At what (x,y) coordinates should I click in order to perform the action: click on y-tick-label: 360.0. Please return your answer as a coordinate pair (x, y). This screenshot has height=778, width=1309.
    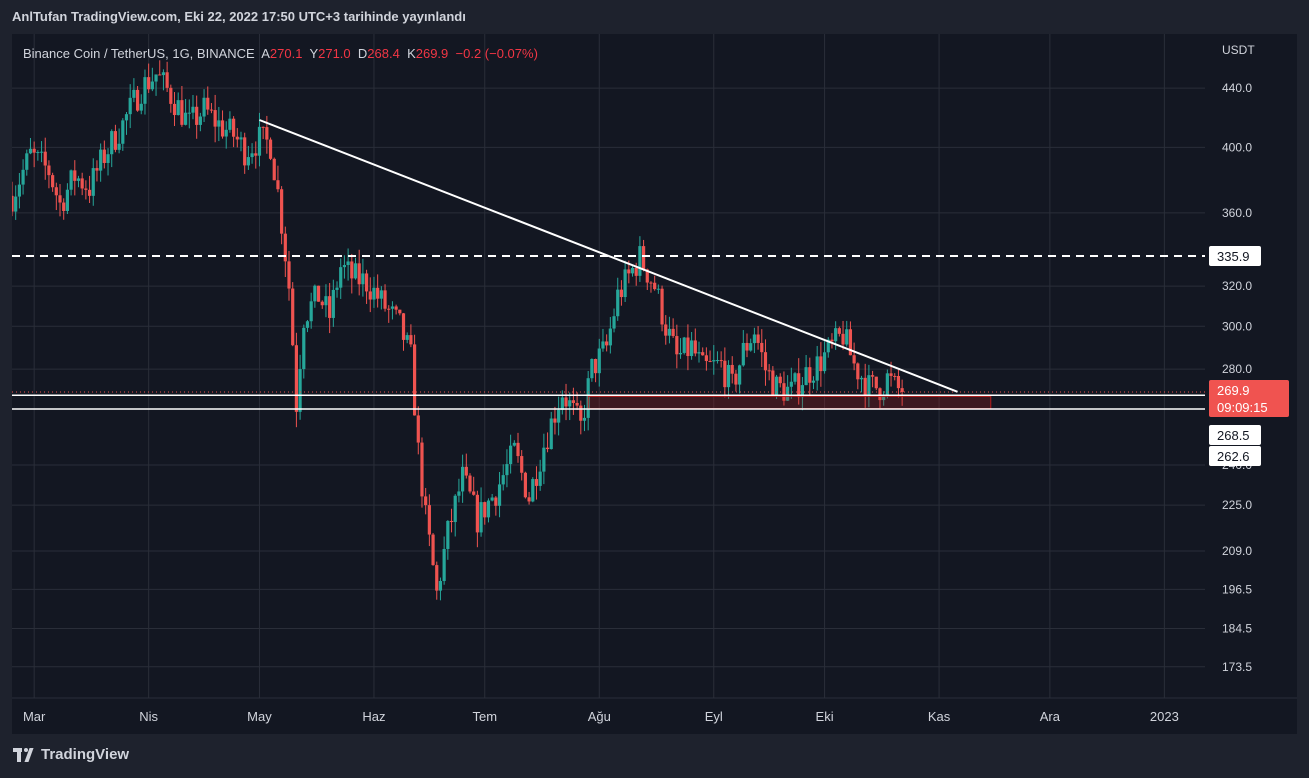
    Looking at the image, I should click on (1237, 213).